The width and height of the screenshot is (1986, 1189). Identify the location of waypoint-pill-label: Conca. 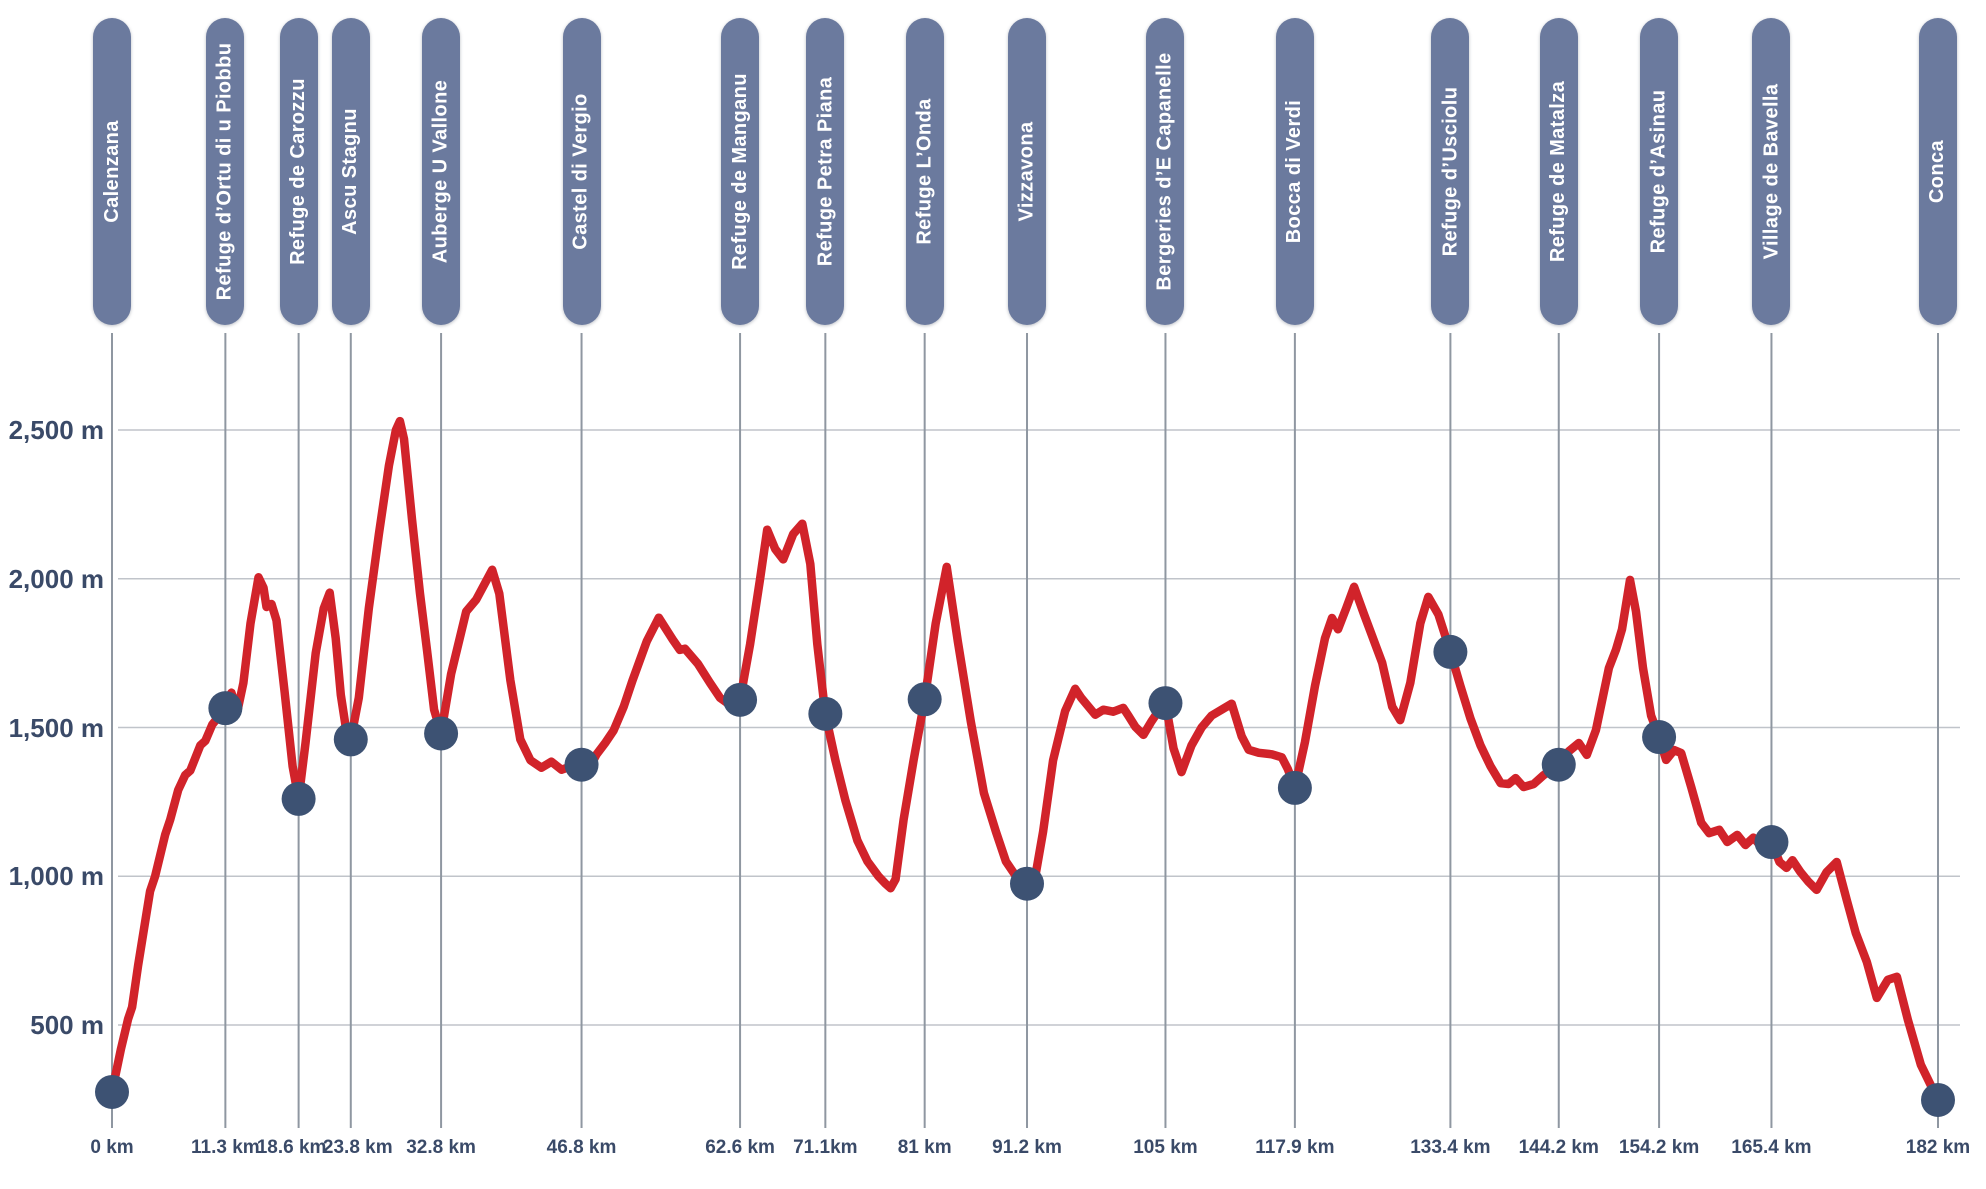
(1937, 171).